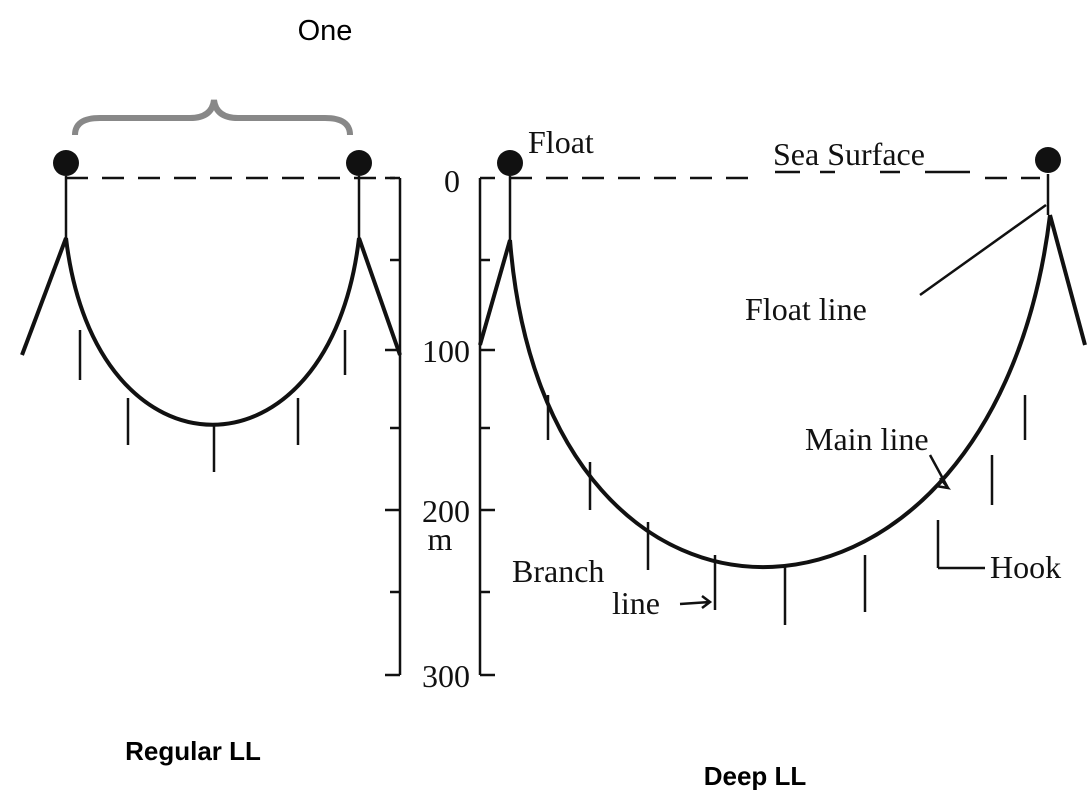  I want to click on depth-label: 0, so click(452, 181).